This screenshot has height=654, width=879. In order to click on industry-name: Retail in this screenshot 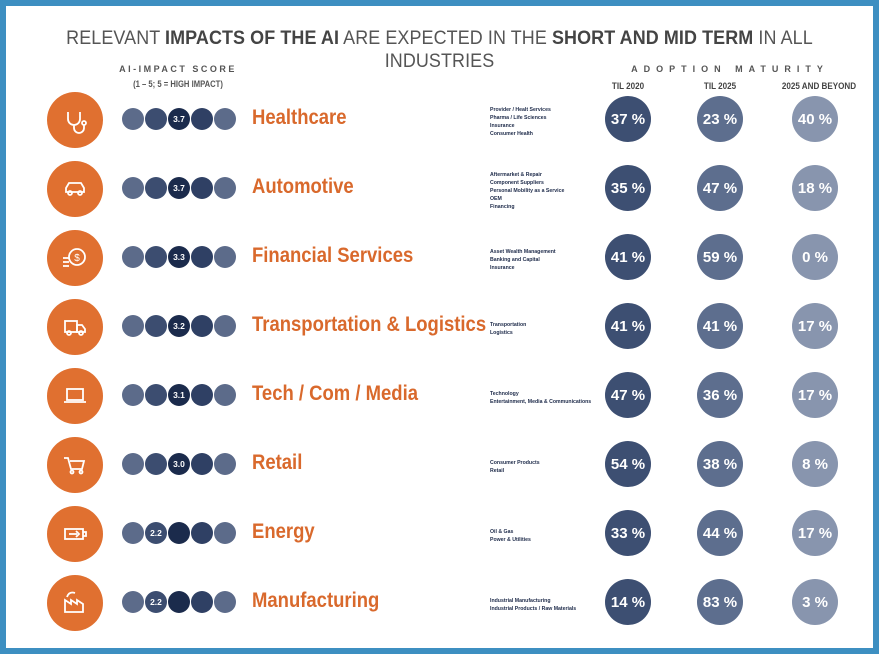, I will do `click(277, 462)`.